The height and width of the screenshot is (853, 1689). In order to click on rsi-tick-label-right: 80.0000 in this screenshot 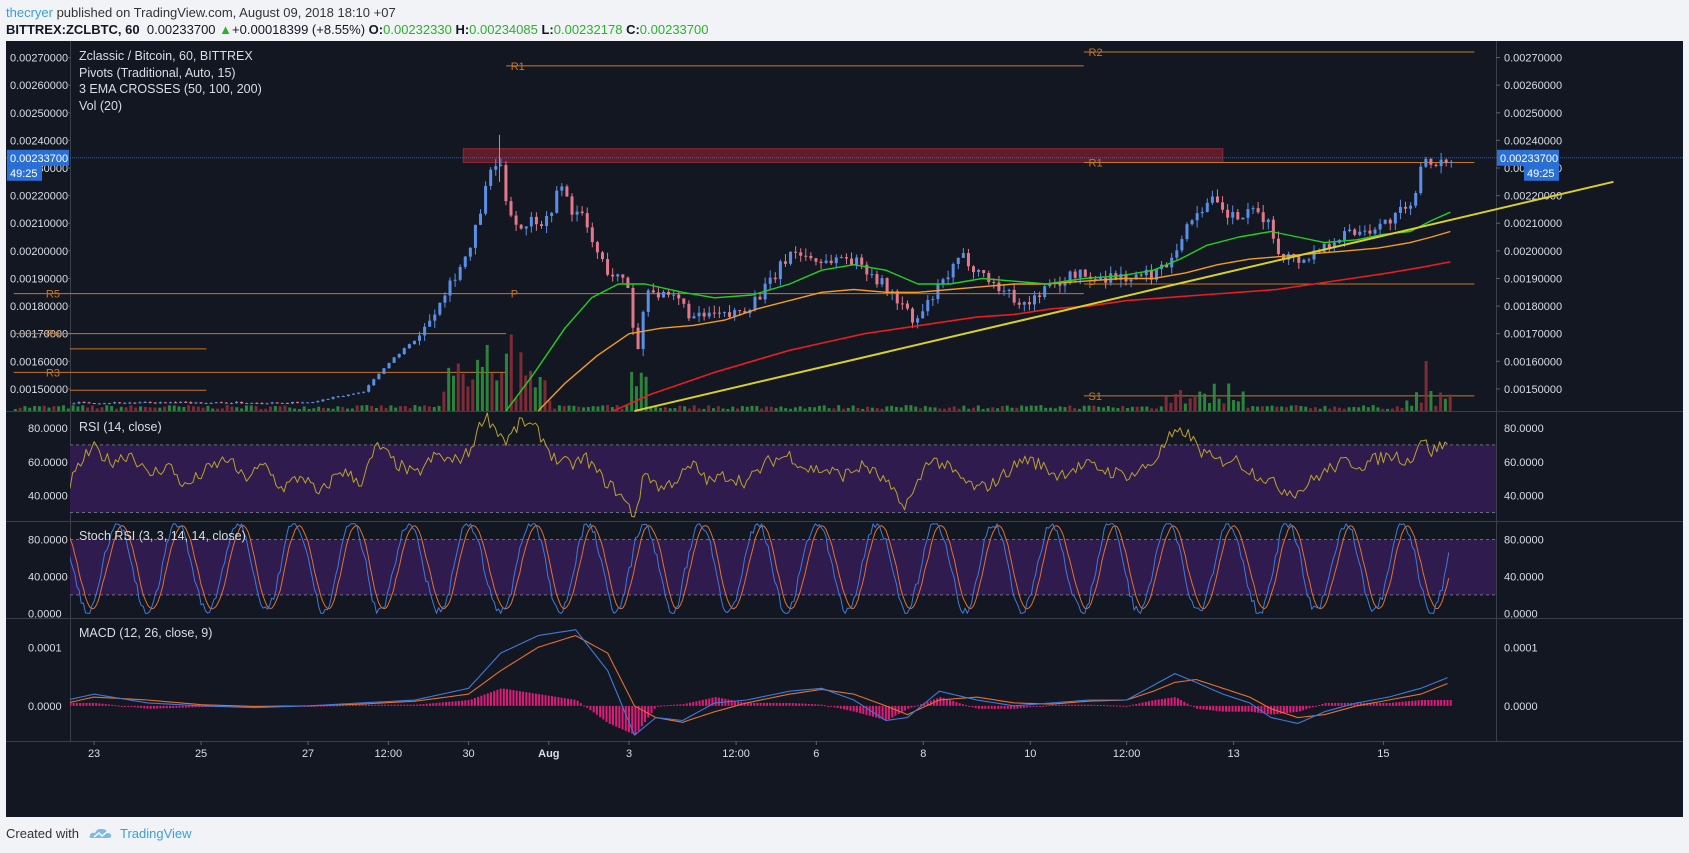, I will do `click(1524, 429)`.